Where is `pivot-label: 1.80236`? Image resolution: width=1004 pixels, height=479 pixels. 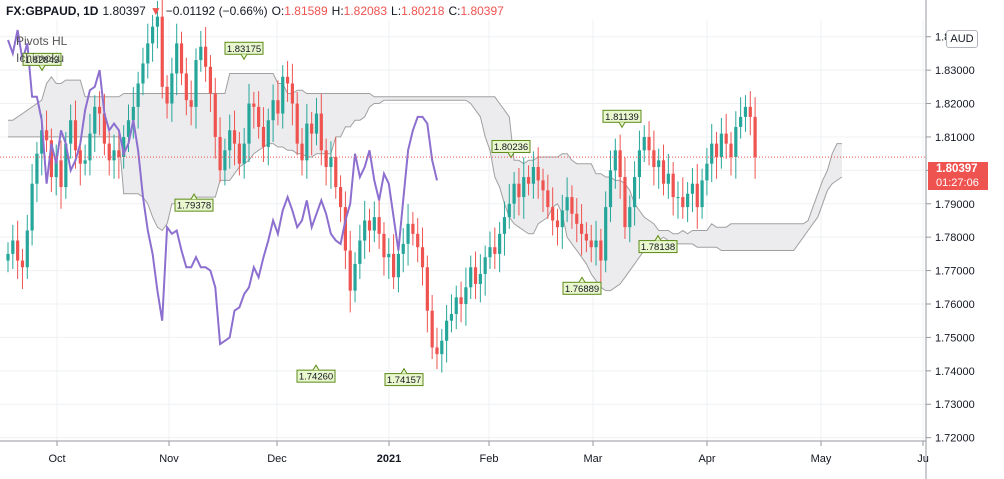 pivot-label: 1.80236 is located at coordinates (511, 147).